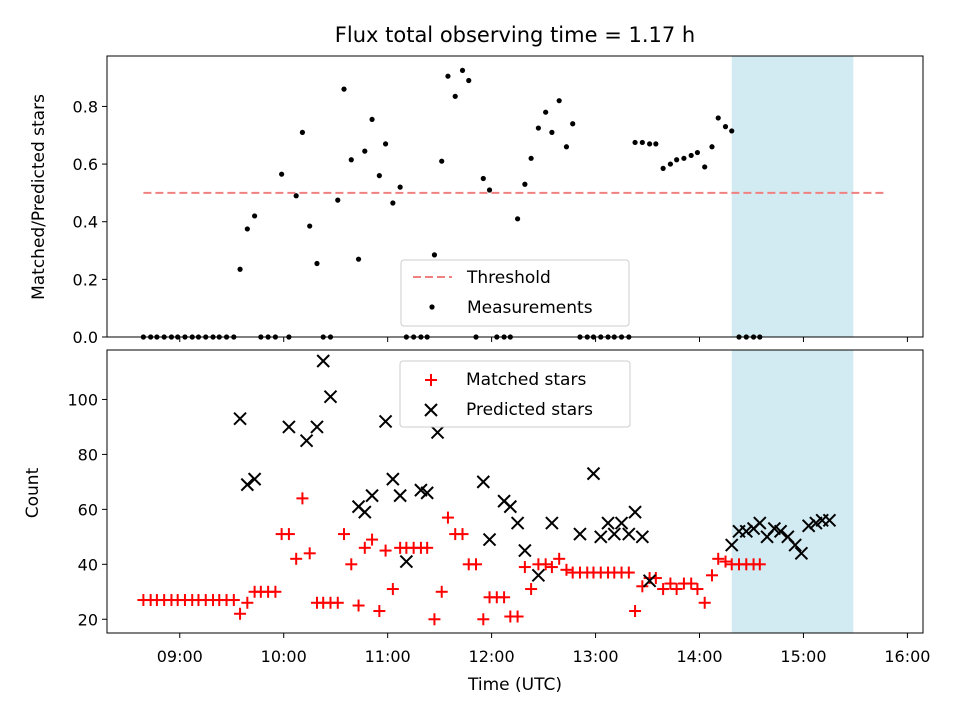 Image resolution: width=960 pixels, height=720 pixels. Describe the element at coordinates (85, 279) in the screenshot. I see `top-y-tick-label: 0.2` at that location.